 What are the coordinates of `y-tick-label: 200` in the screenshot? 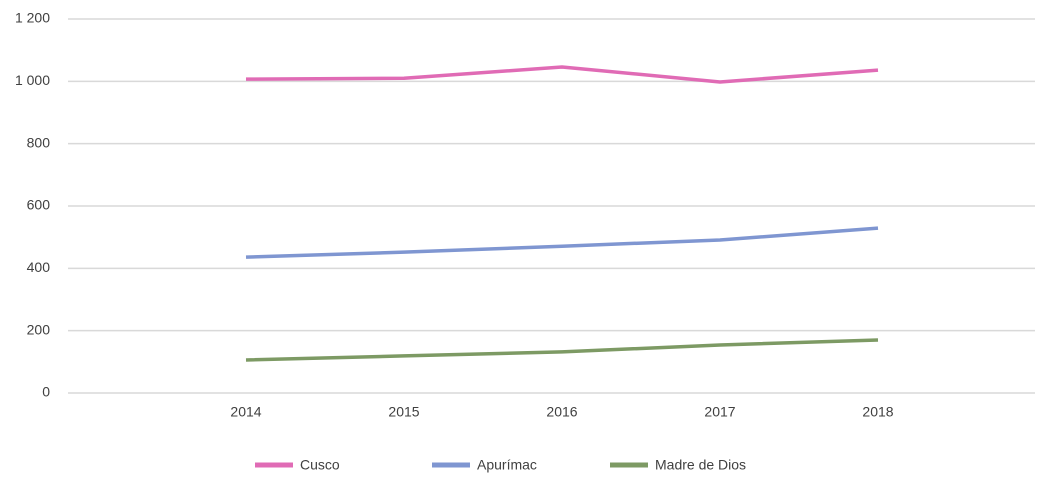 It's located at (39, 329).